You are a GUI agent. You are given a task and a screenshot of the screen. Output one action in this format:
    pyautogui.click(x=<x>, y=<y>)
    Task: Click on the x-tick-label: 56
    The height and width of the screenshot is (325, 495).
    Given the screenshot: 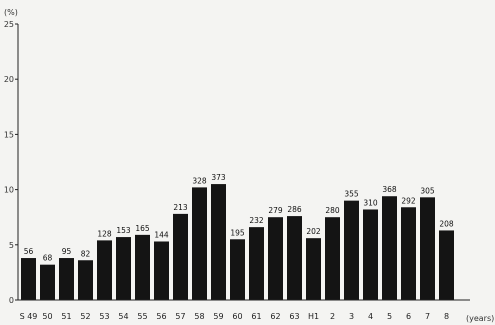 What is the action you would take?
    pyautogui.click(x=161, y=316)
    